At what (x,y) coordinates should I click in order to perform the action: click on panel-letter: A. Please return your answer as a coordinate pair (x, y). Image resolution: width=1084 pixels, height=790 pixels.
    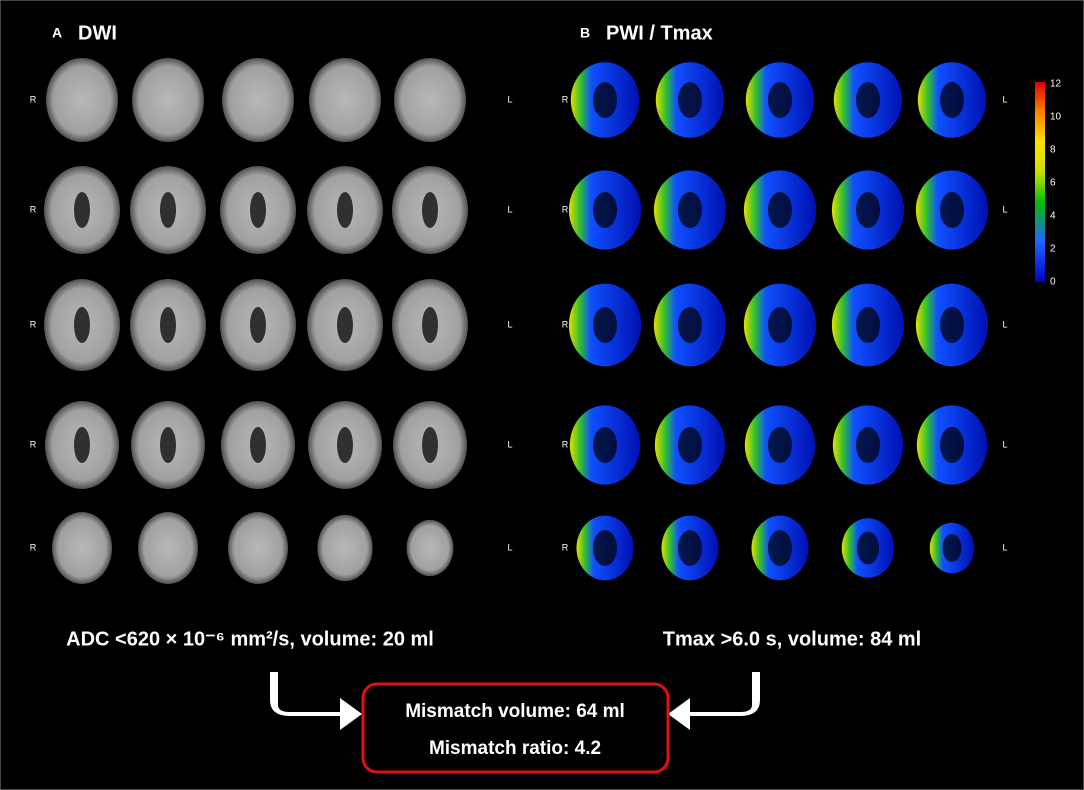
    Looking at the image, I should click on (57, 33).